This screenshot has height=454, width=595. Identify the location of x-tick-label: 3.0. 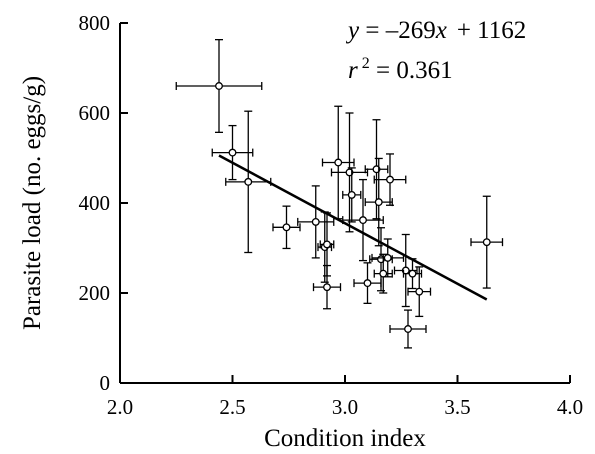
(345, 407).